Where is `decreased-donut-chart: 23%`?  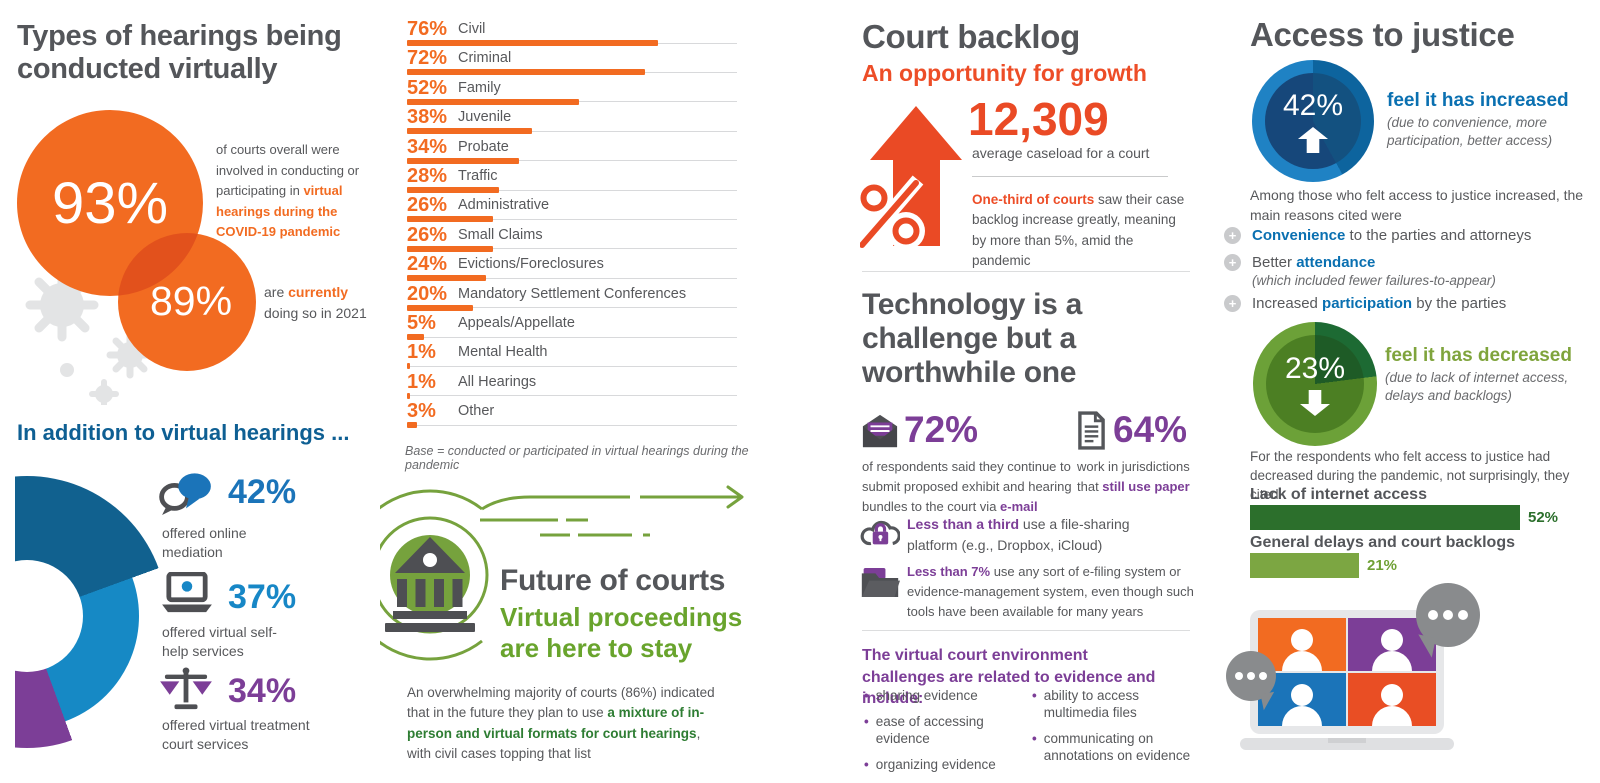
decreased-donut-chart: 23% is located at coordinates (1315, 384).